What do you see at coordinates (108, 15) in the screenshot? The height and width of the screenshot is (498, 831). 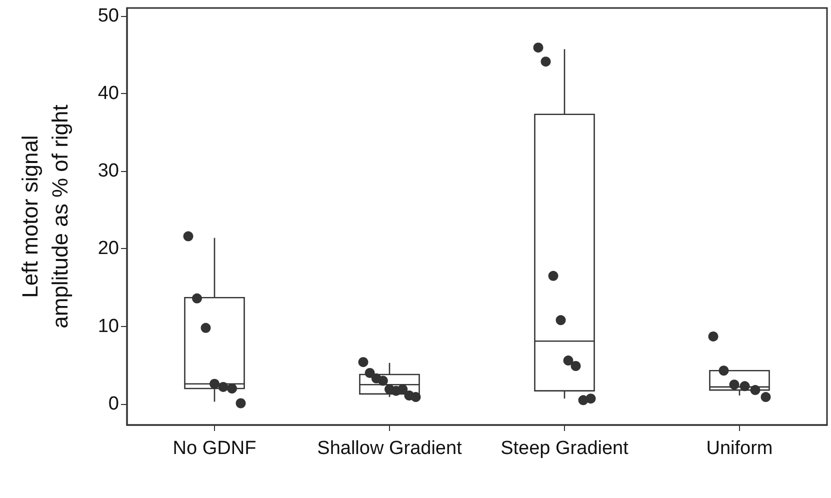 I see `y-tick-label: 50` at bounding box center [108, 15].